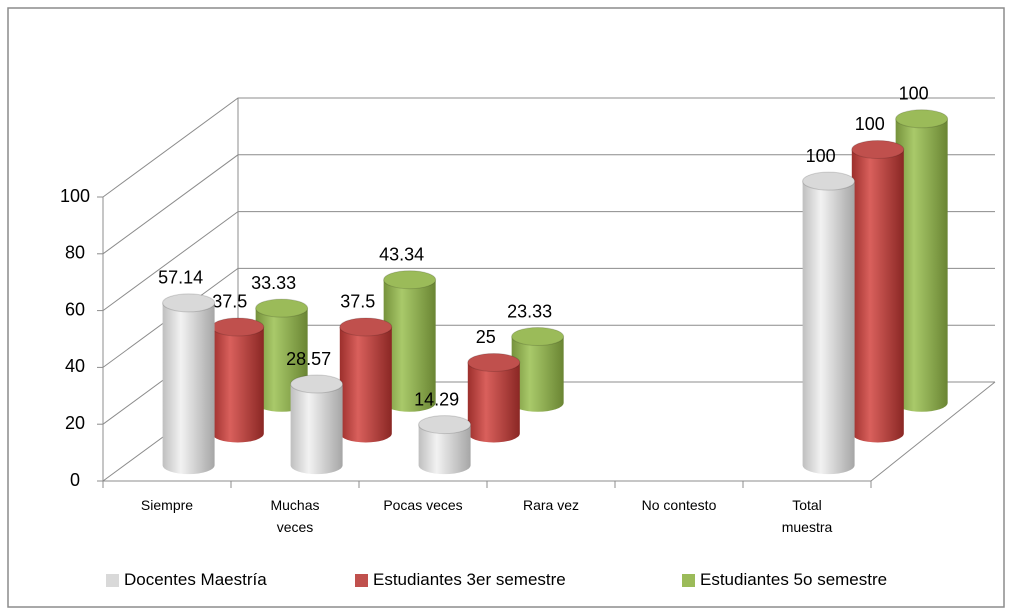 This screenshot has height=616, width=1012. Describe the element at coordinates (794, 579) in the screenshot. I see `legend-label: Estudiantes 5o semestre` at that location.